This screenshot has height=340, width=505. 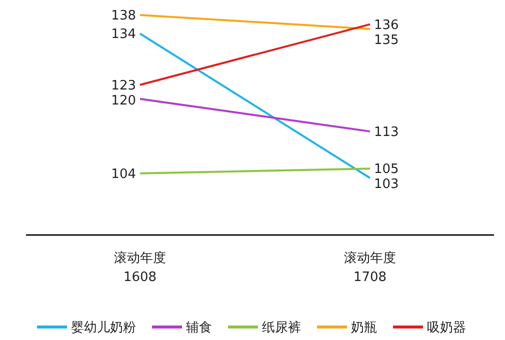 What do you see at coordinates (281, 328) in the screenshot?
I see `legend-label: 纸尿裤` at bounding box center [281, 328].